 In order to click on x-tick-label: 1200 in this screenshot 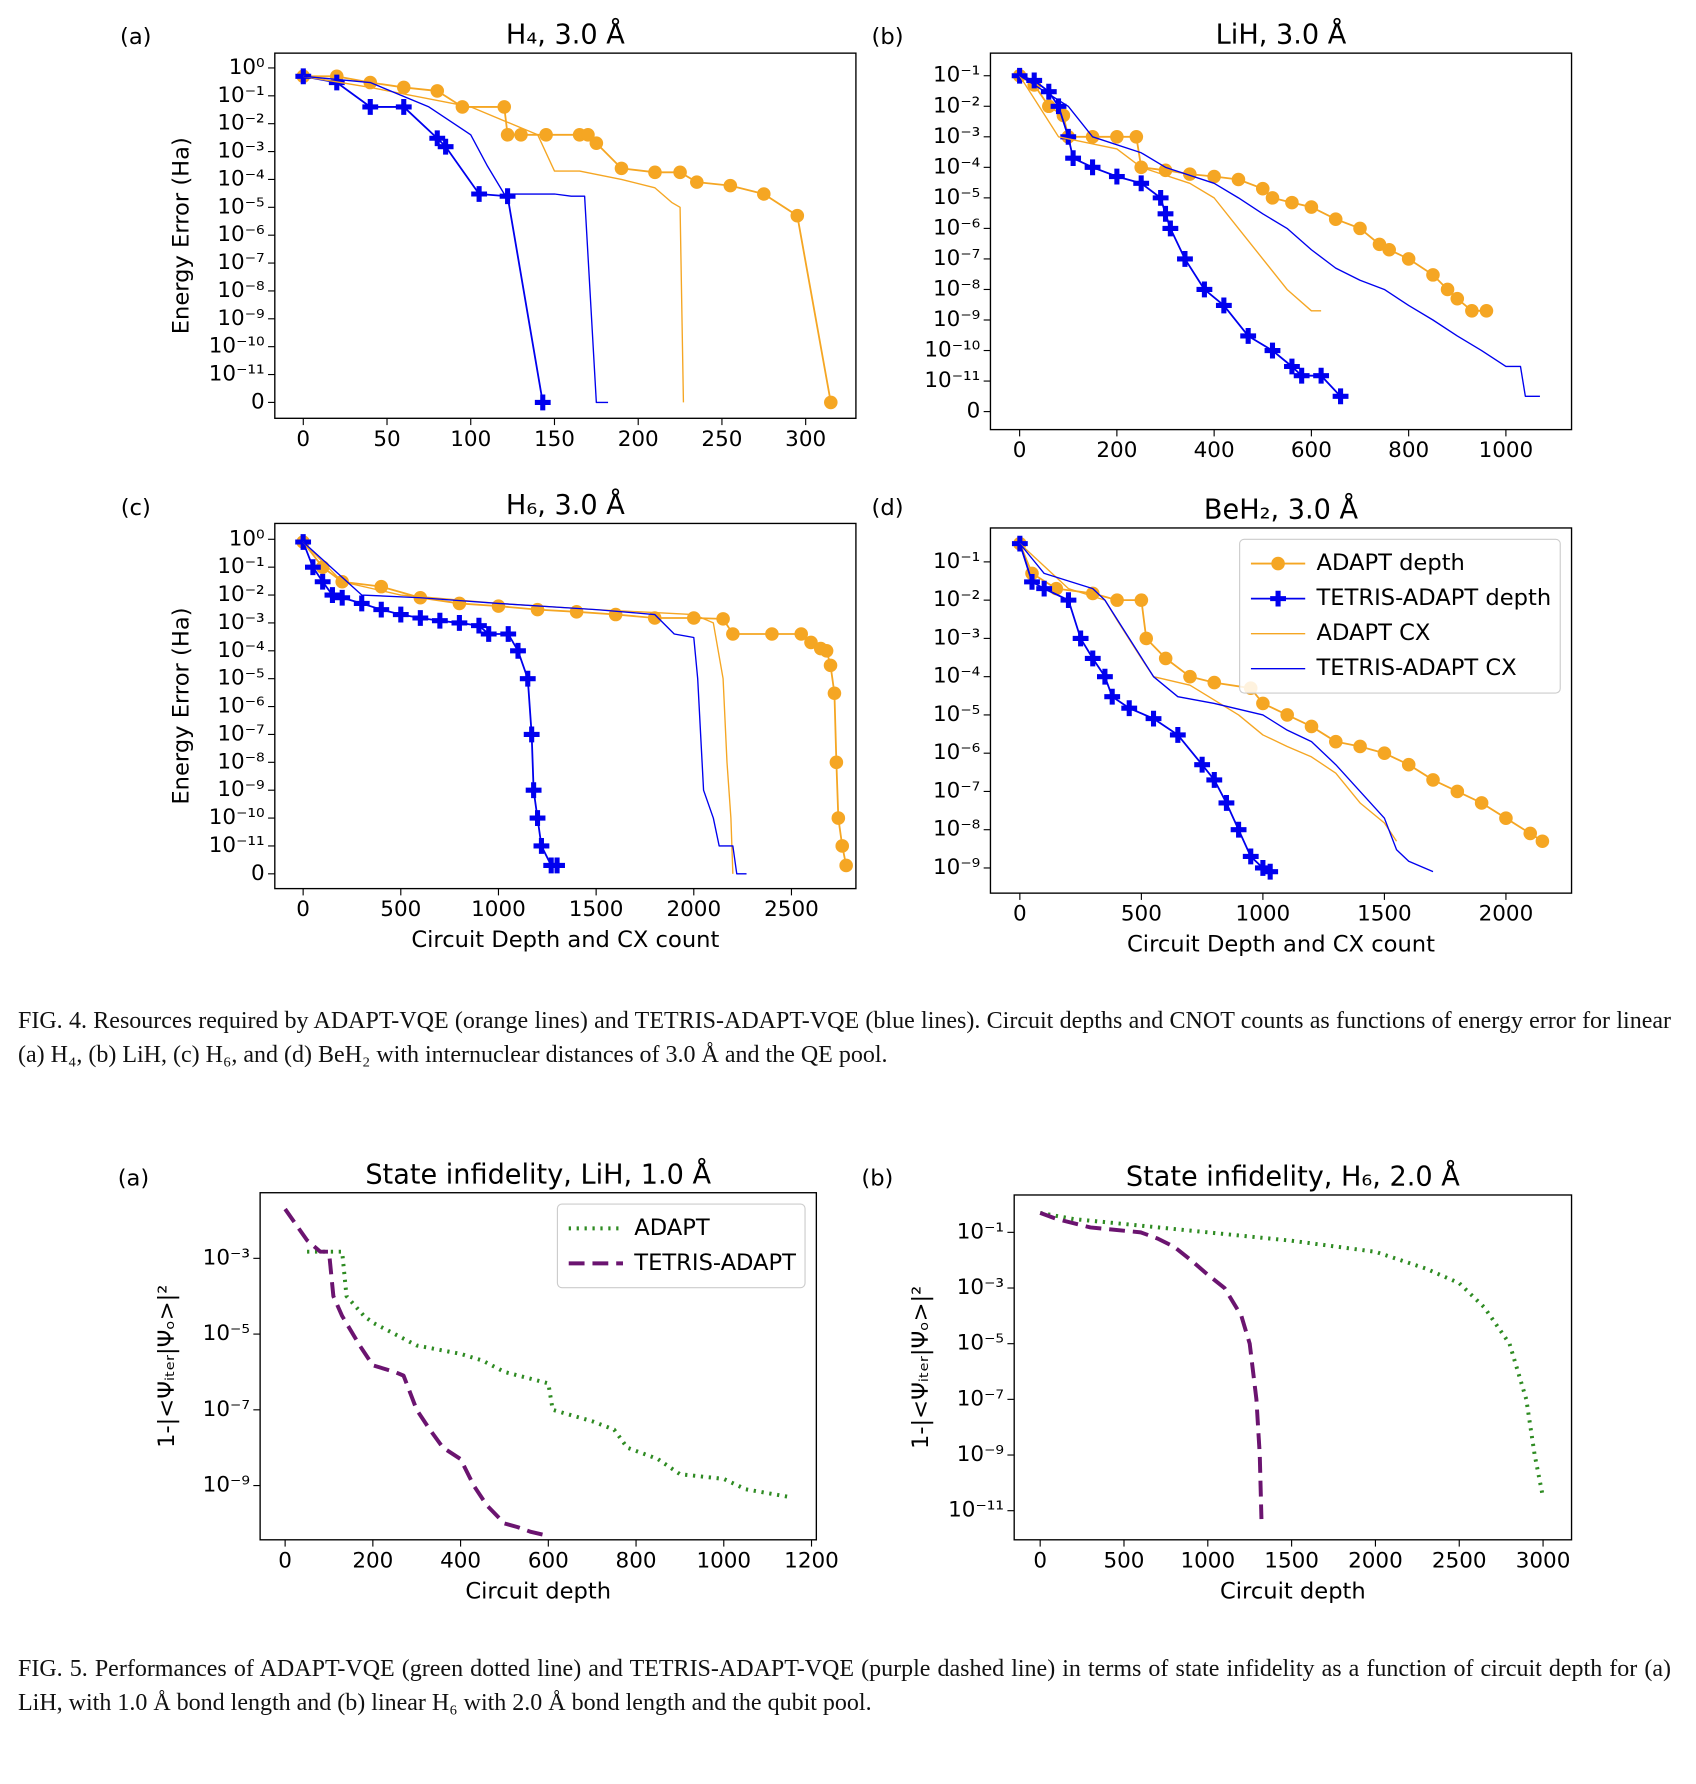, I will do `click(811, 1560)`.